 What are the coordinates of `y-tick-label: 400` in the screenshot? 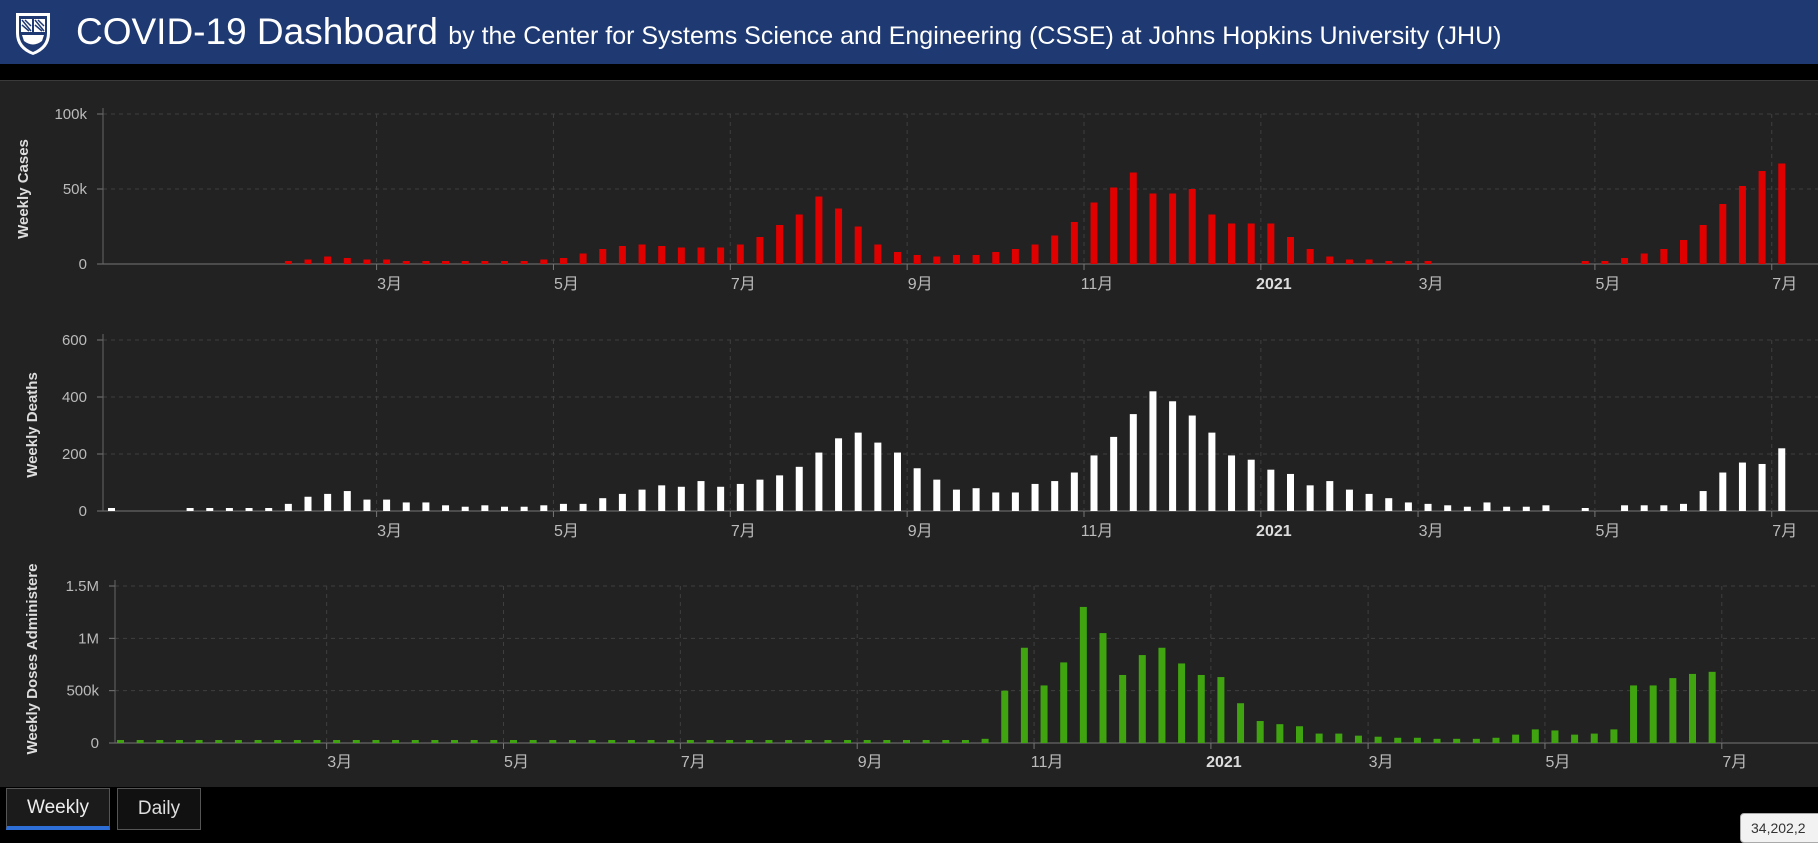 It's located at (74, 397).